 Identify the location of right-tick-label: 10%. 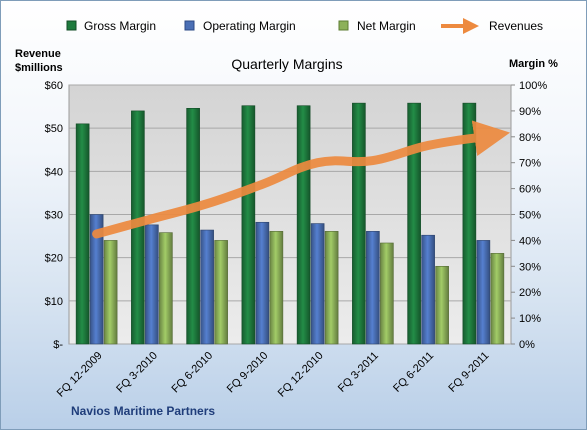
(530, 319).